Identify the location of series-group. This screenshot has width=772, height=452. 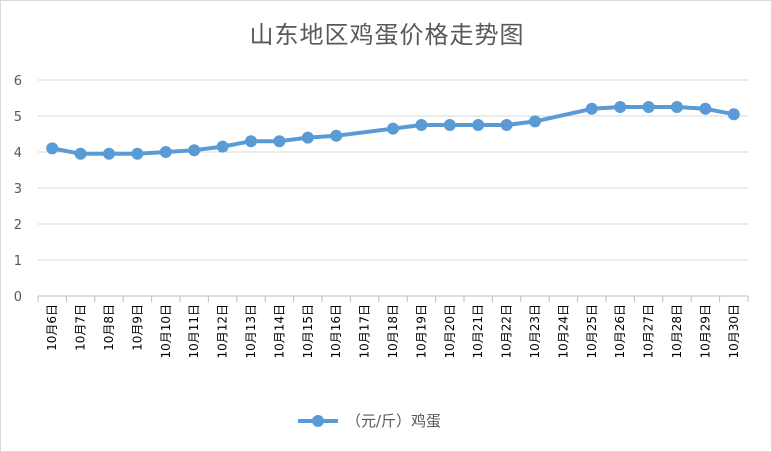
(393, 130).